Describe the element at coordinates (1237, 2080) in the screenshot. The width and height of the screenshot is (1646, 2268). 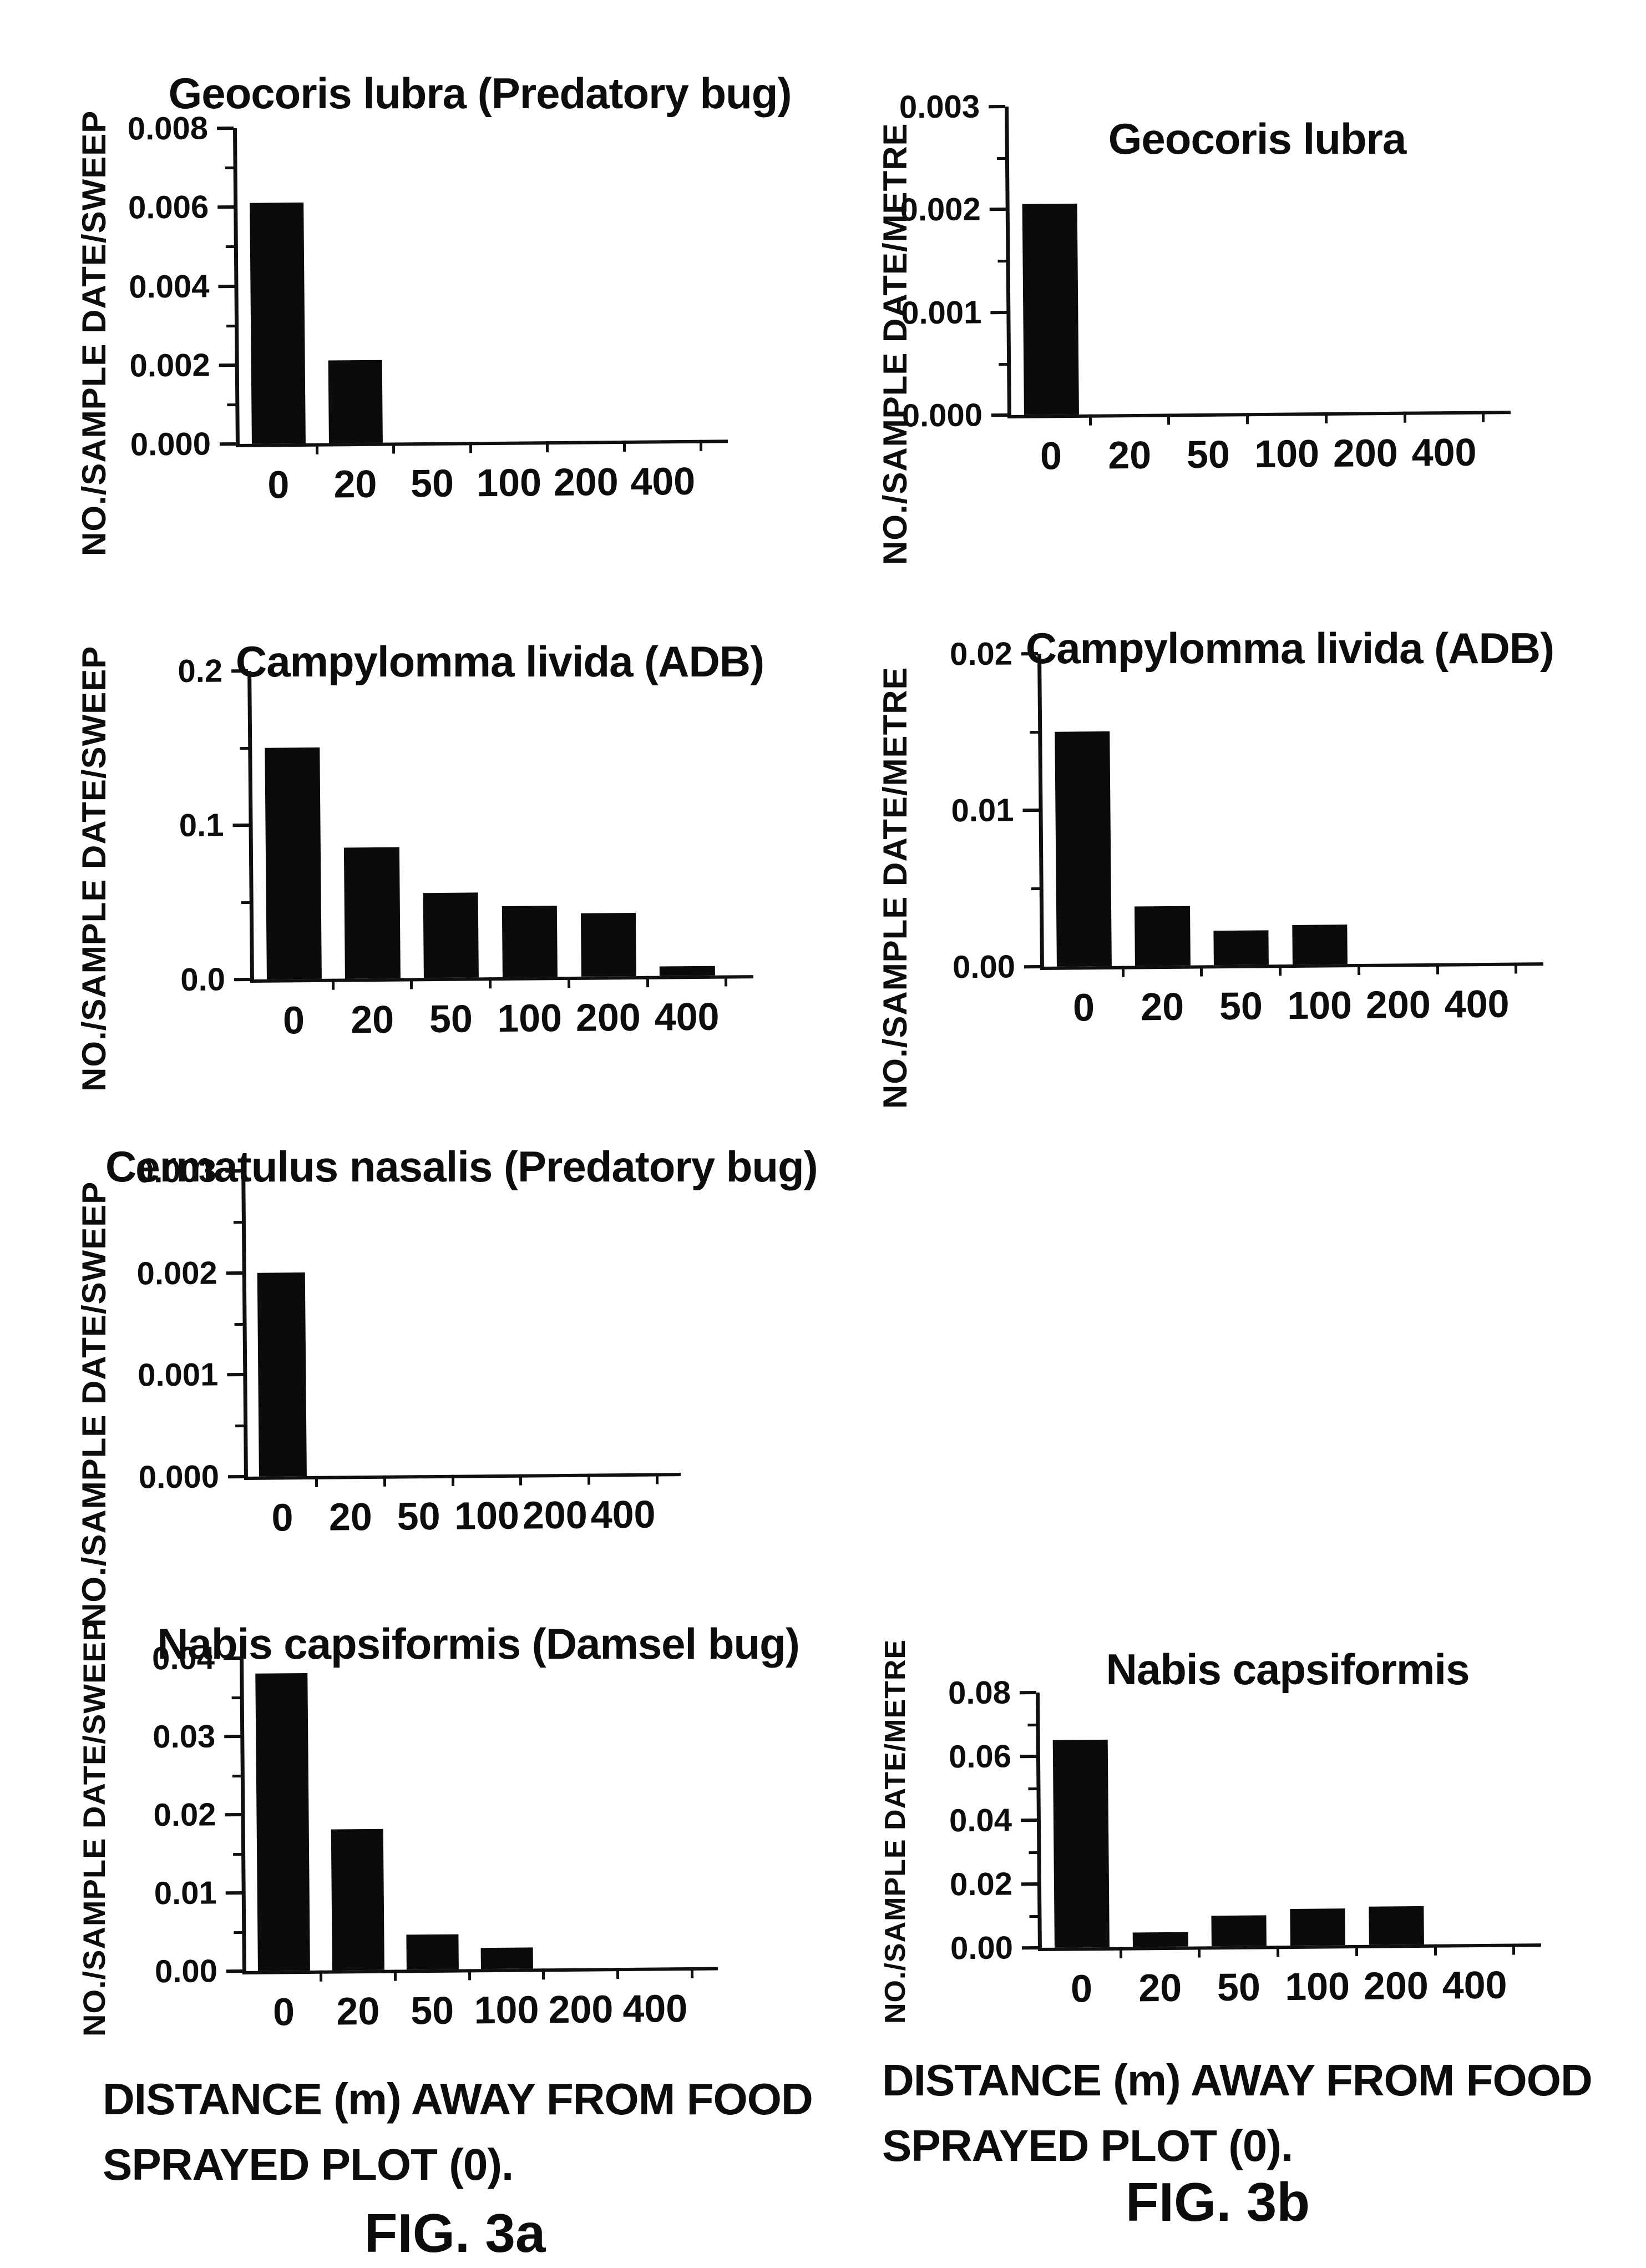
I see `caption-line: DISTANCE (m) AWAY FROM FOOD` at that location.